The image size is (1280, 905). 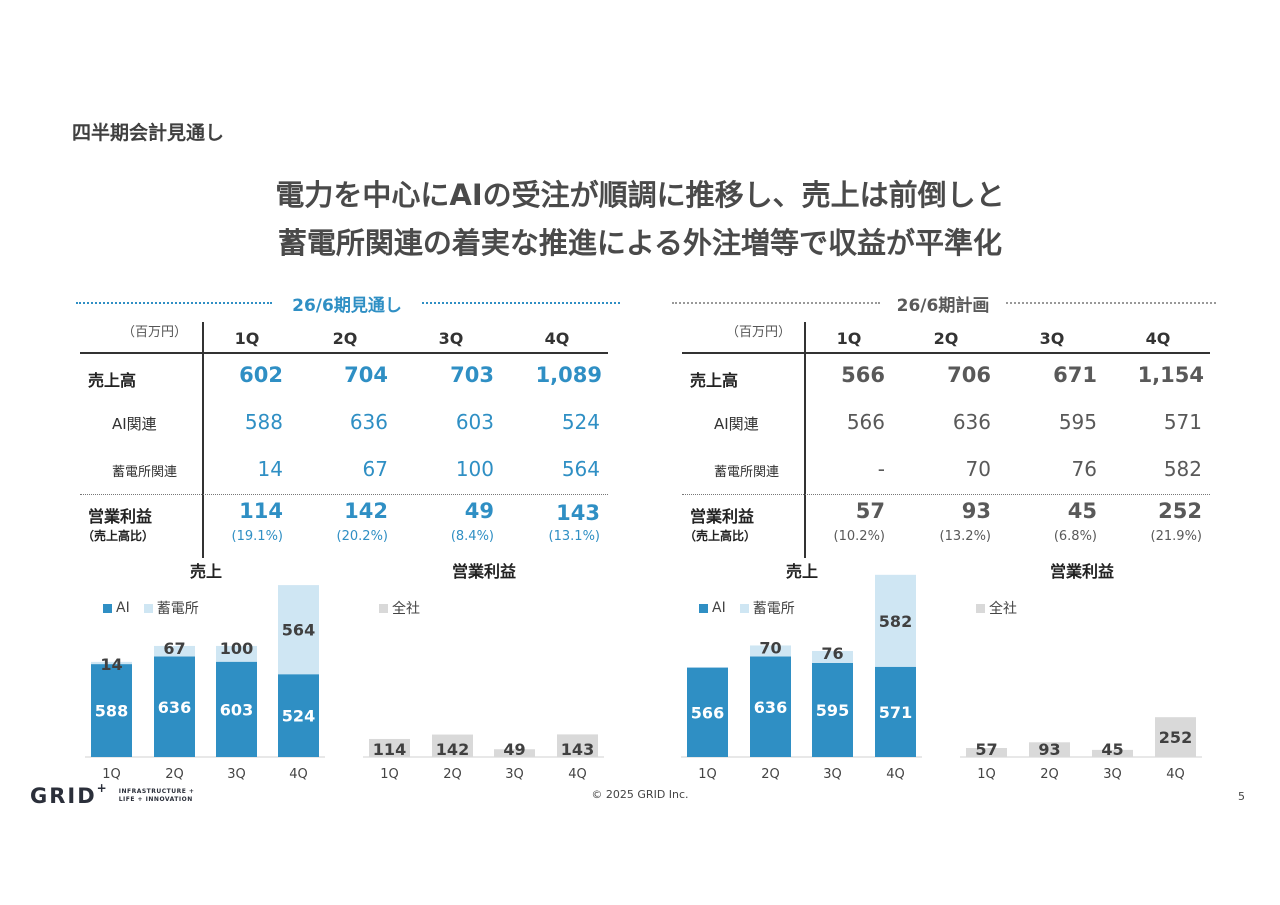 What do you see at coordinates (177, 609) in the screenshot?
I see `legend-label-storage: 蓄電所` at bounding box center [177, 609].